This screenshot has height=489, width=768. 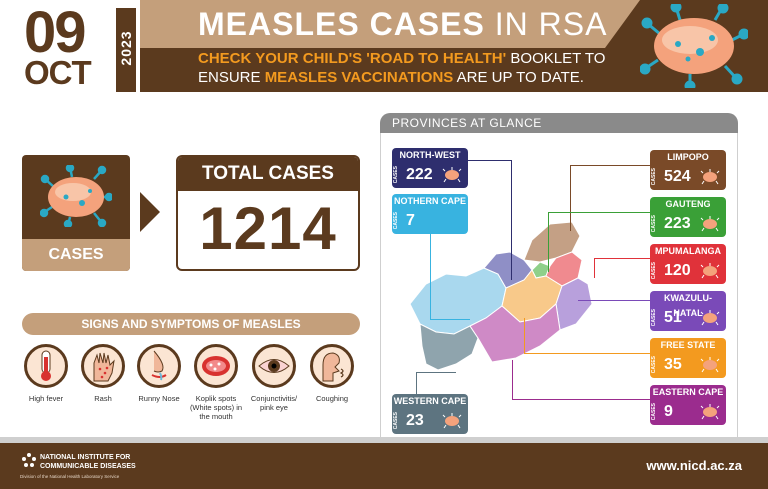 I want to click on symptom-high-fever: High fever, so click(x=46, y=373).